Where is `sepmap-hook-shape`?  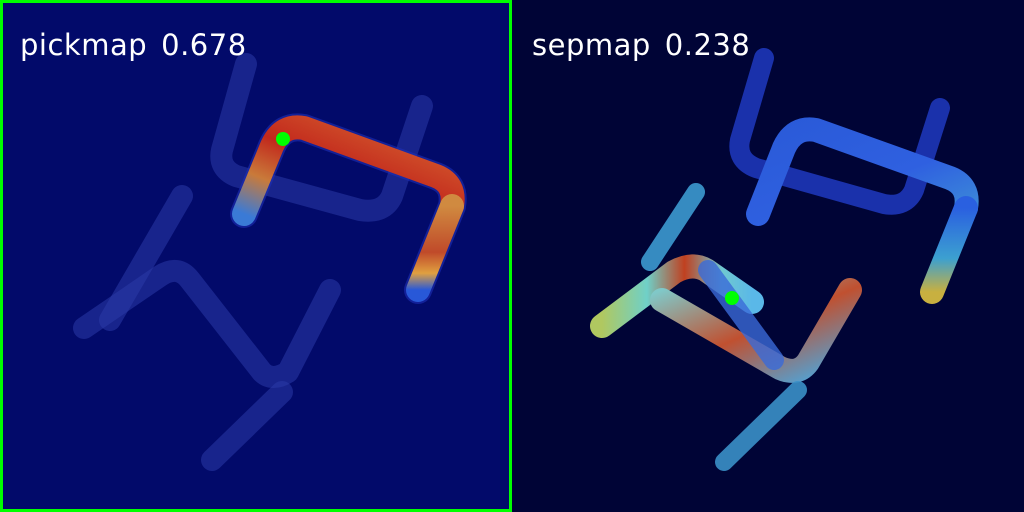
sepmap-hook-shape is located at coordinates (839, 131).